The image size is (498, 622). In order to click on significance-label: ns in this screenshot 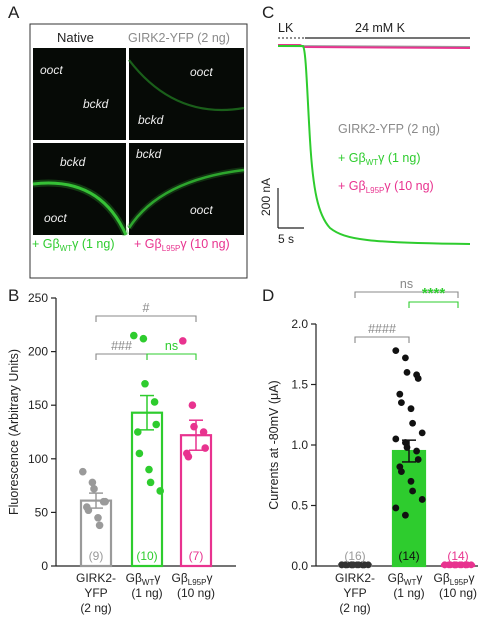, I will do `click(171, 346)`.